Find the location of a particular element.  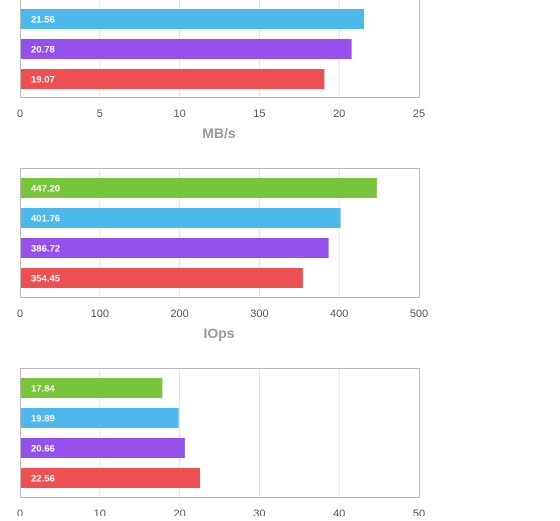

x-tick-label: 200 is located at coordinates (179, 314).